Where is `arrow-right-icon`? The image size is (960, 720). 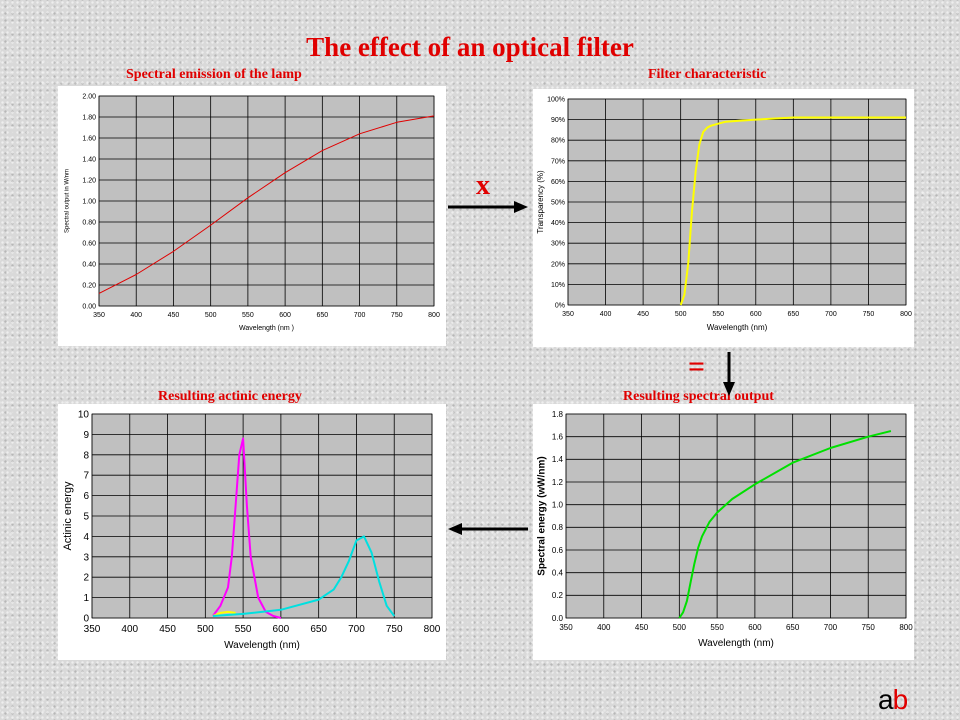 arrow-right-icon is located at coordinates (488, 207).